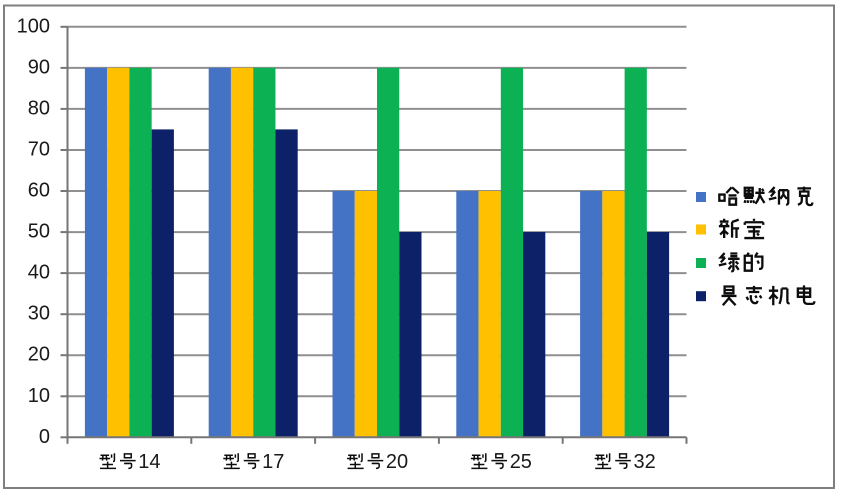 The image size is (841, 500). I want to click on svg-text: 70, so click(39, 150).